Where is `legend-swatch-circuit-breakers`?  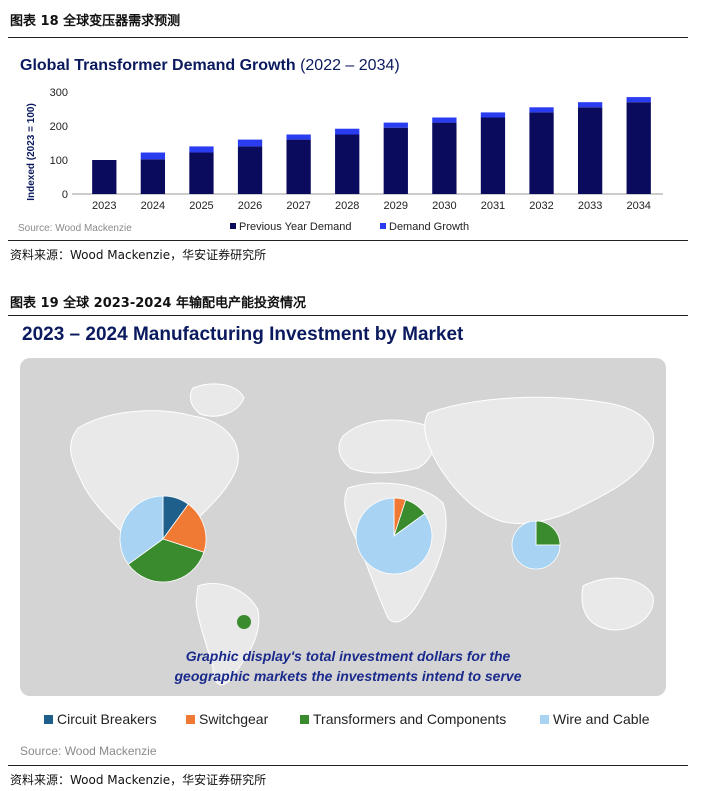
legend-swatch-circuit-breakers is located at coordinates (48, 719).